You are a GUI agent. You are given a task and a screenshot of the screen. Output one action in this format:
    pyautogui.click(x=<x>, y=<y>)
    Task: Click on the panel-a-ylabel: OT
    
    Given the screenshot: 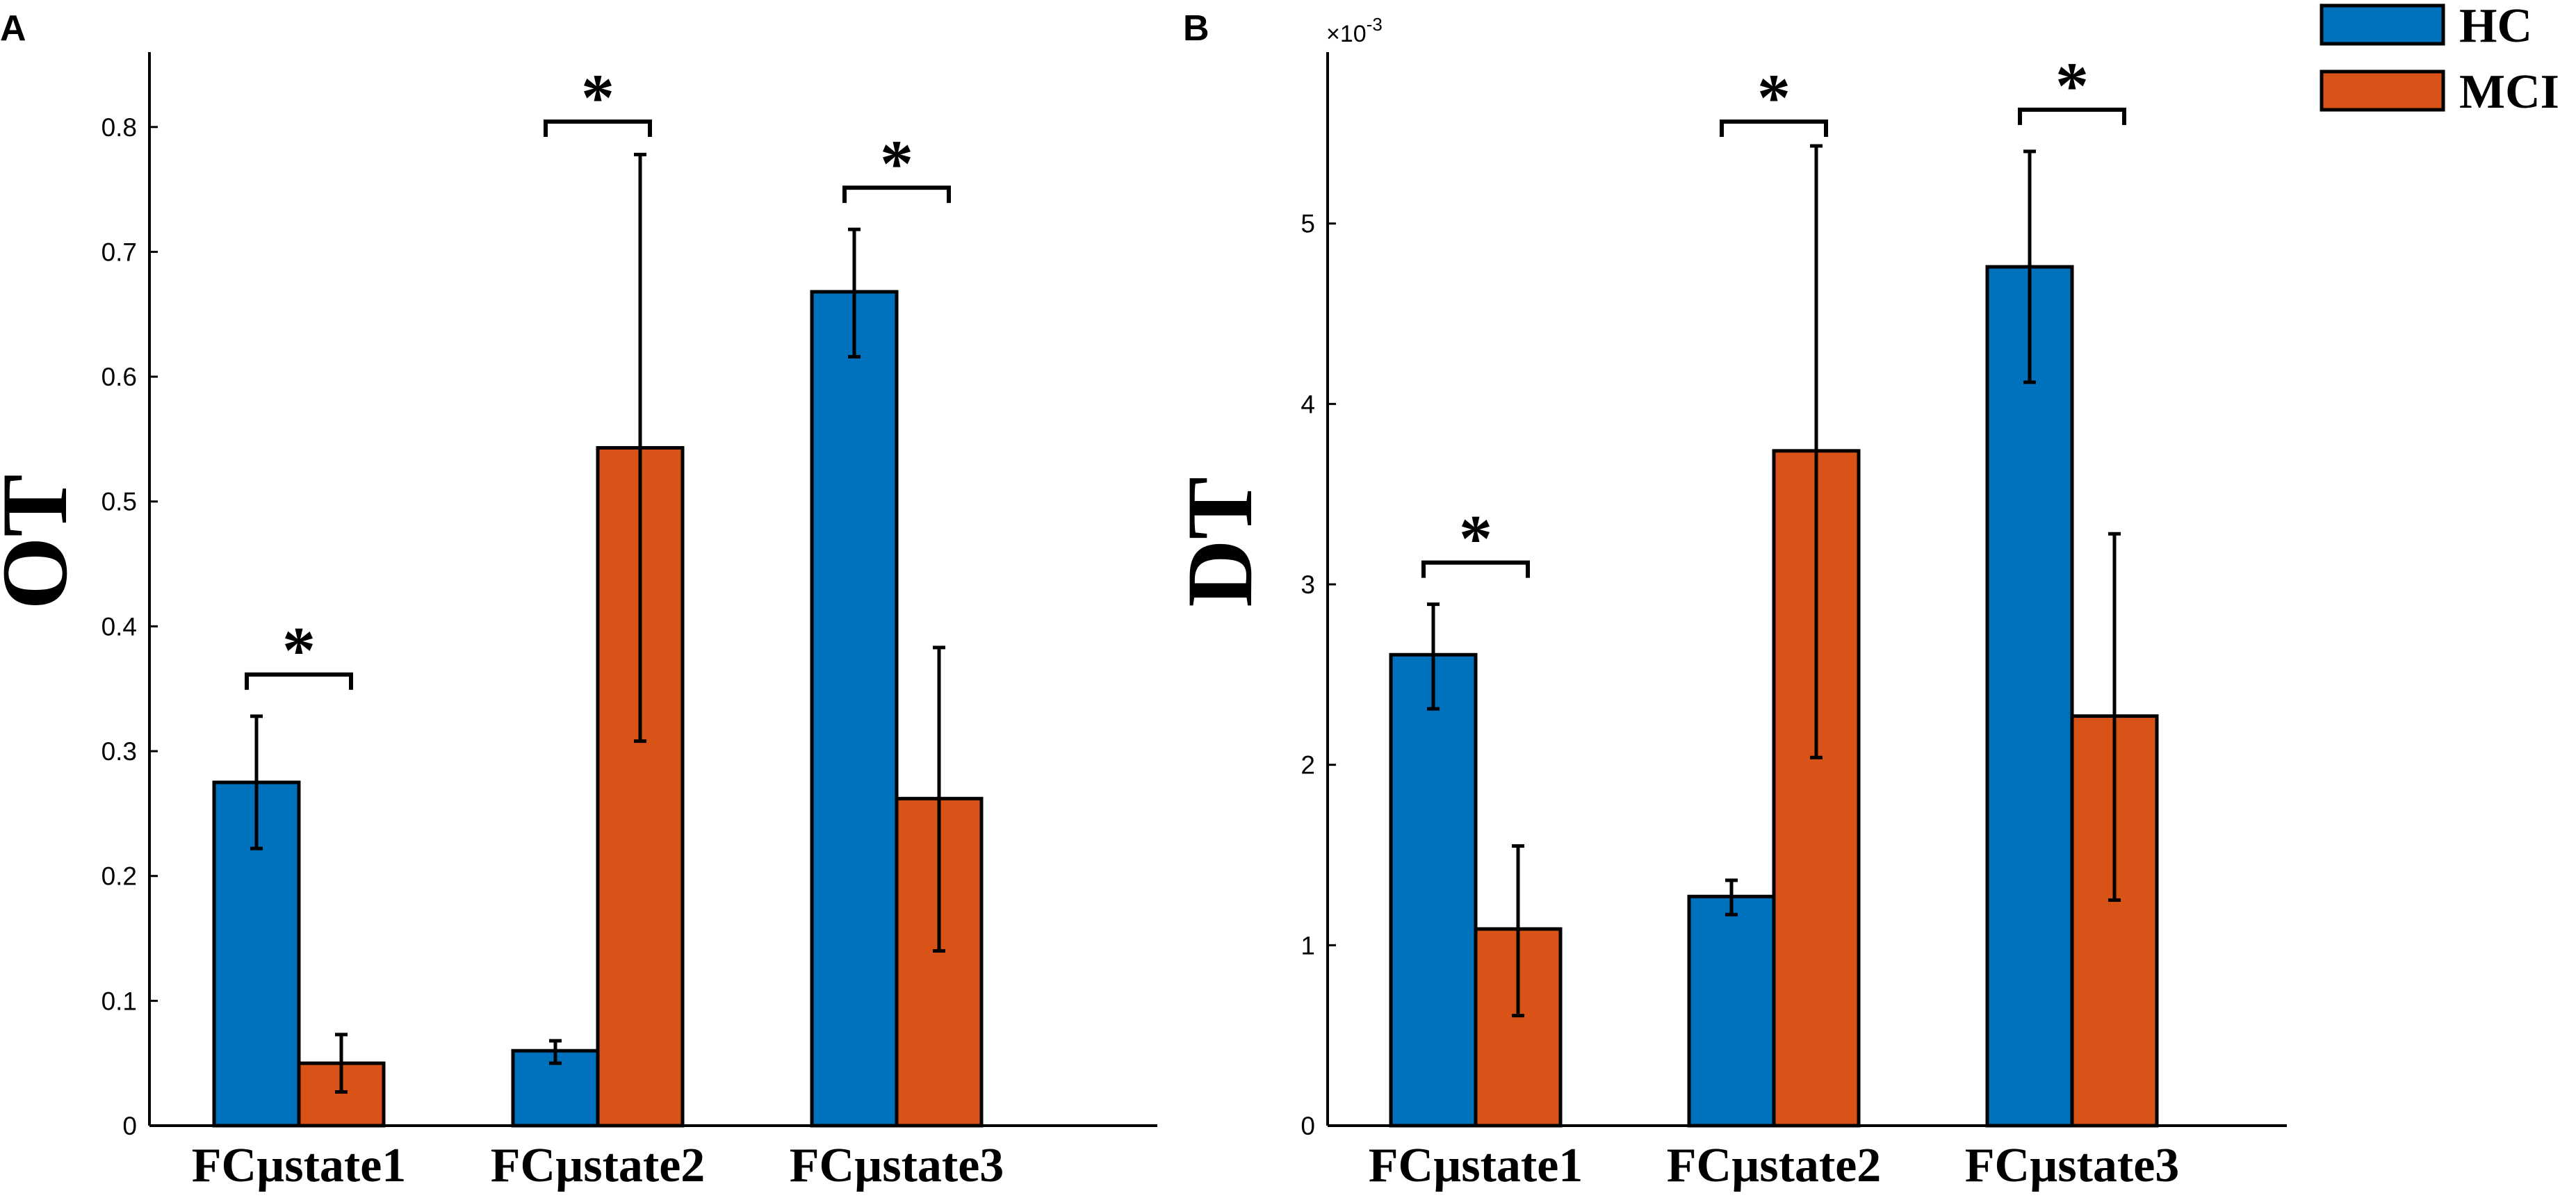 What is the action you would take?
    pyautogui.click(x=43, y=542)
    